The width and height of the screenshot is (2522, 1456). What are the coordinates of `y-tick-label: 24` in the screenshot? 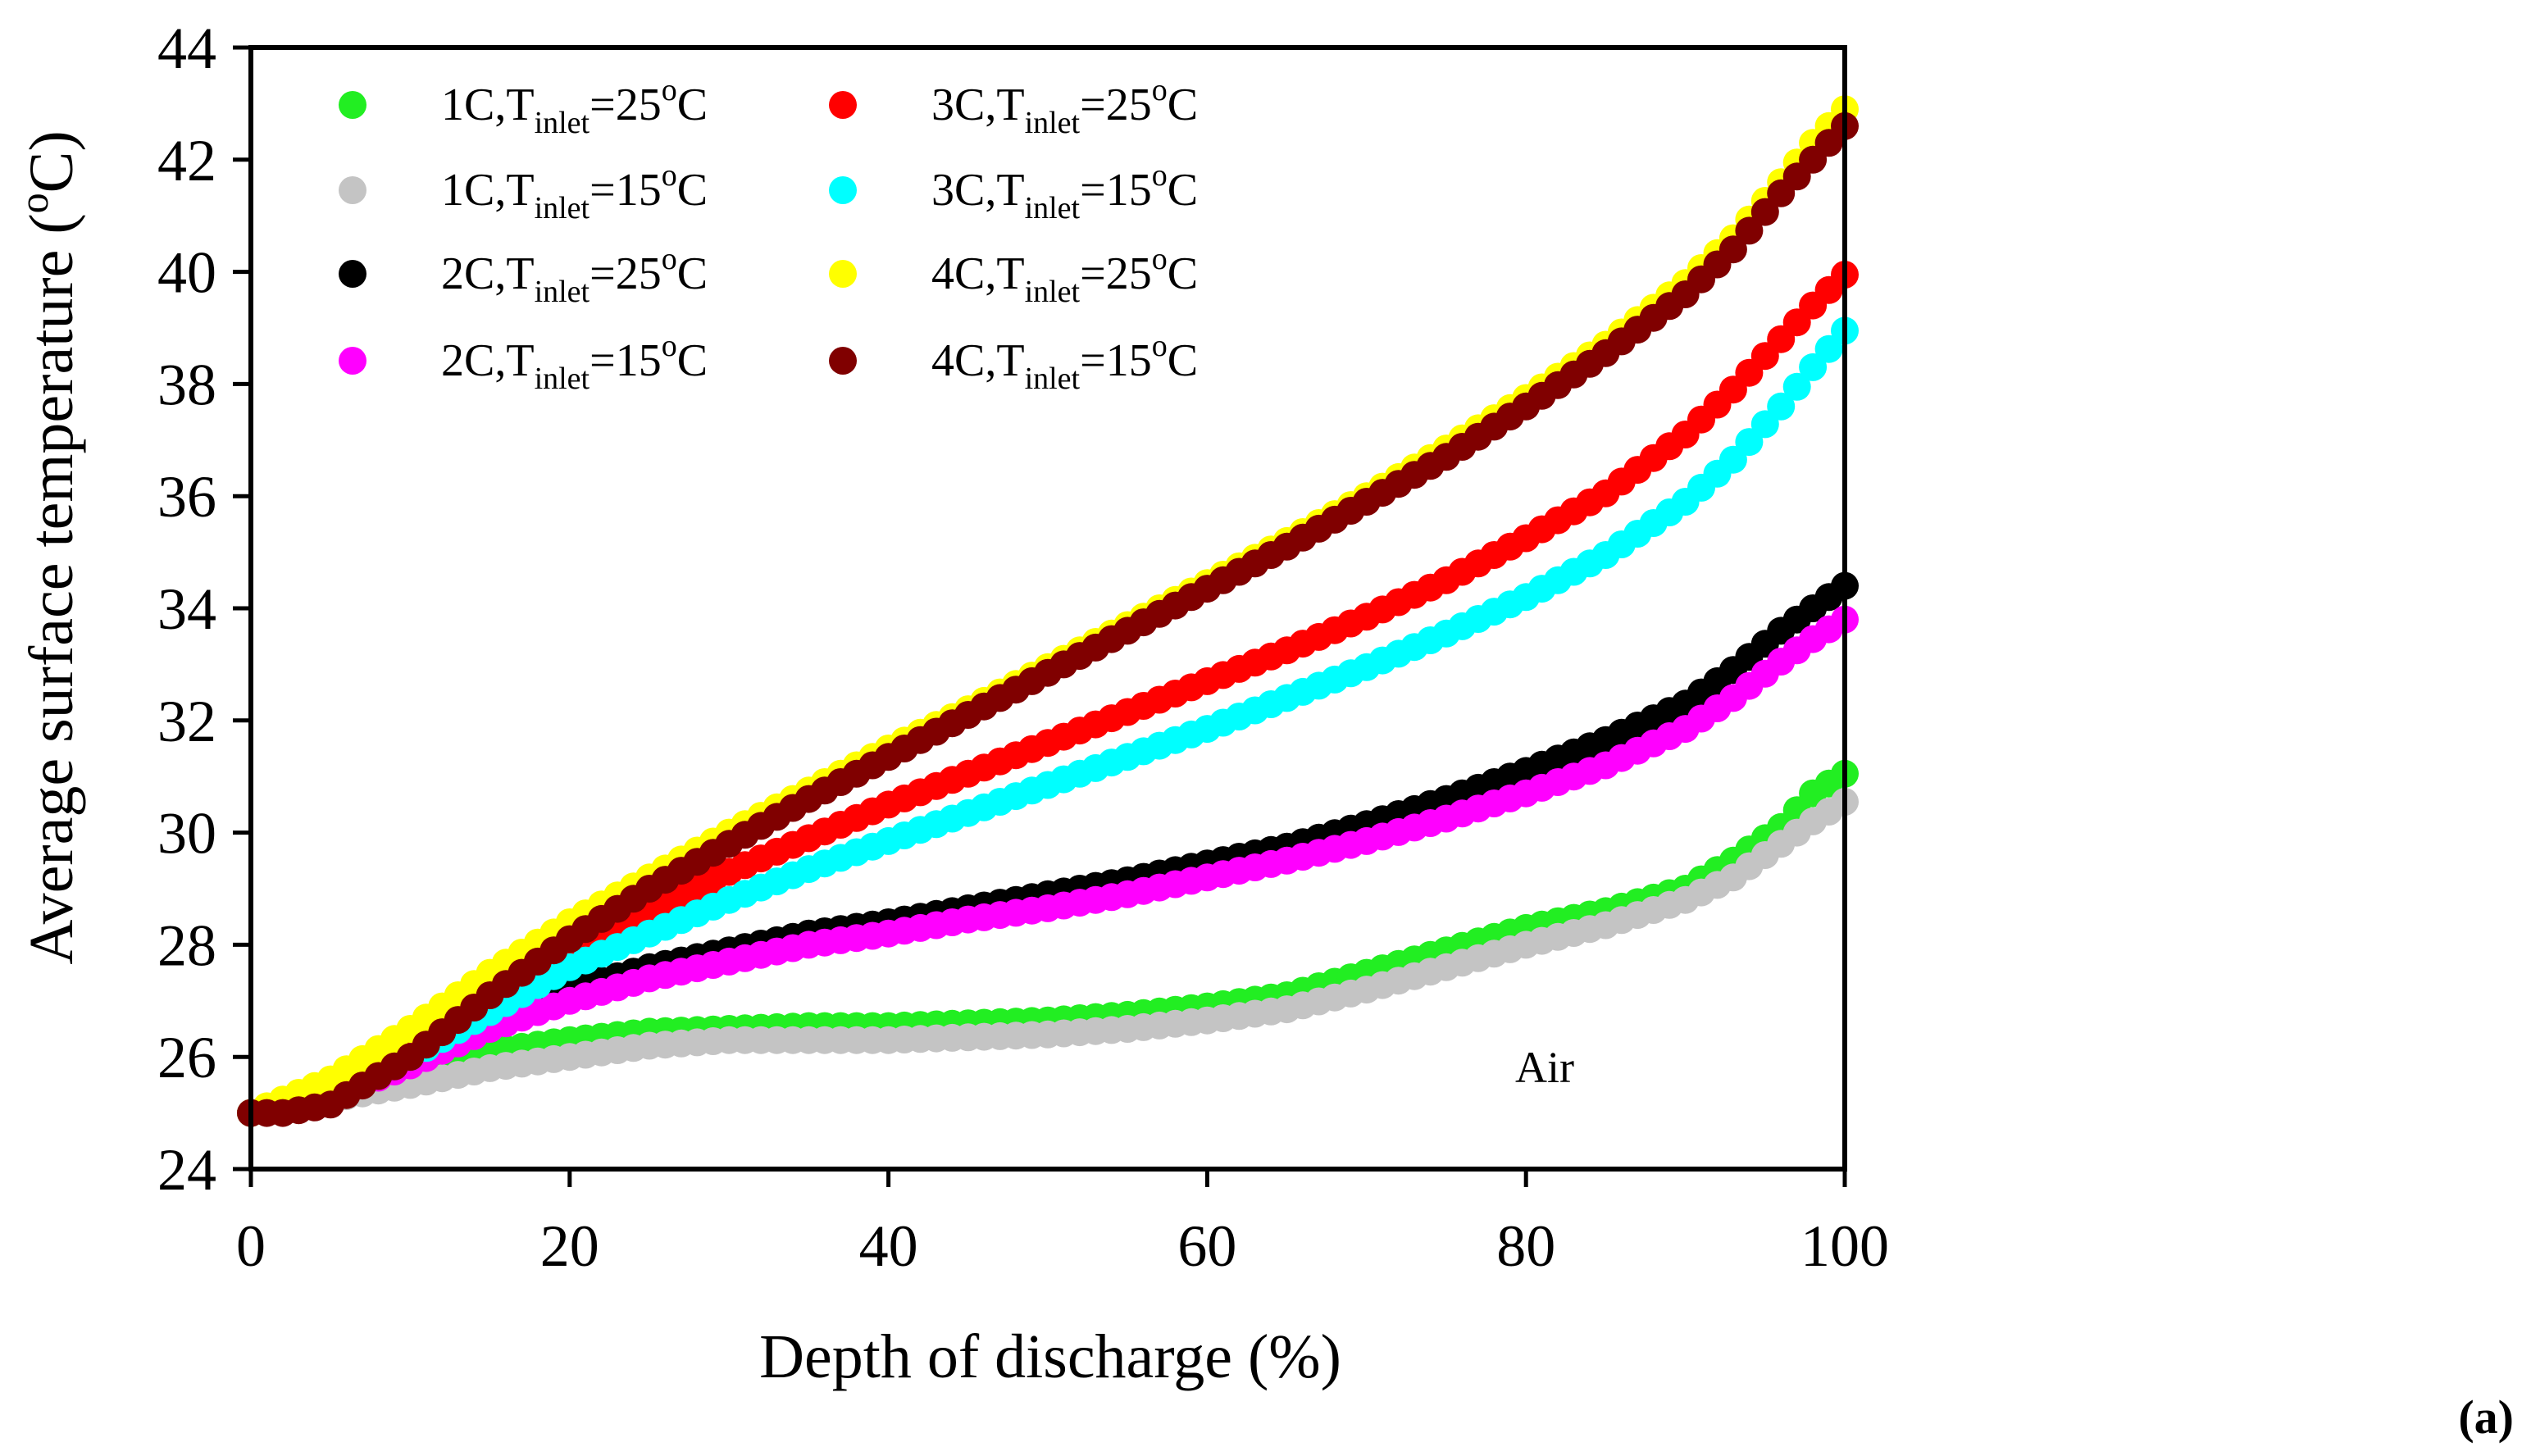 It's located at (187, 1170).